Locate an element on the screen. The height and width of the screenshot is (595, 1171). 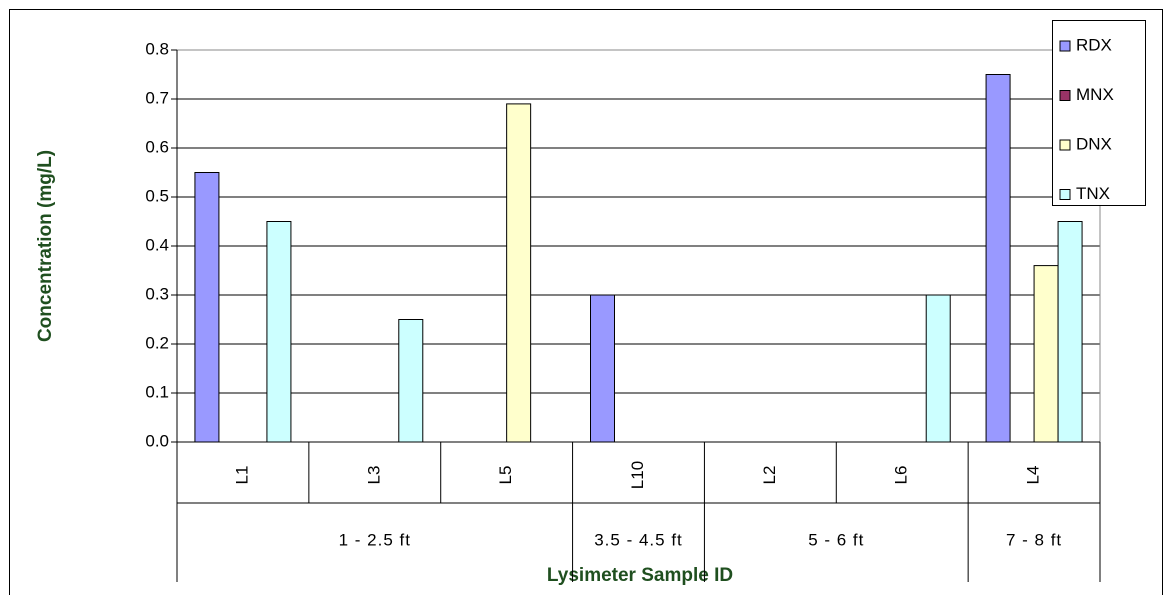
y-tick-label: 0.5 is located at coordinates (157, 195).